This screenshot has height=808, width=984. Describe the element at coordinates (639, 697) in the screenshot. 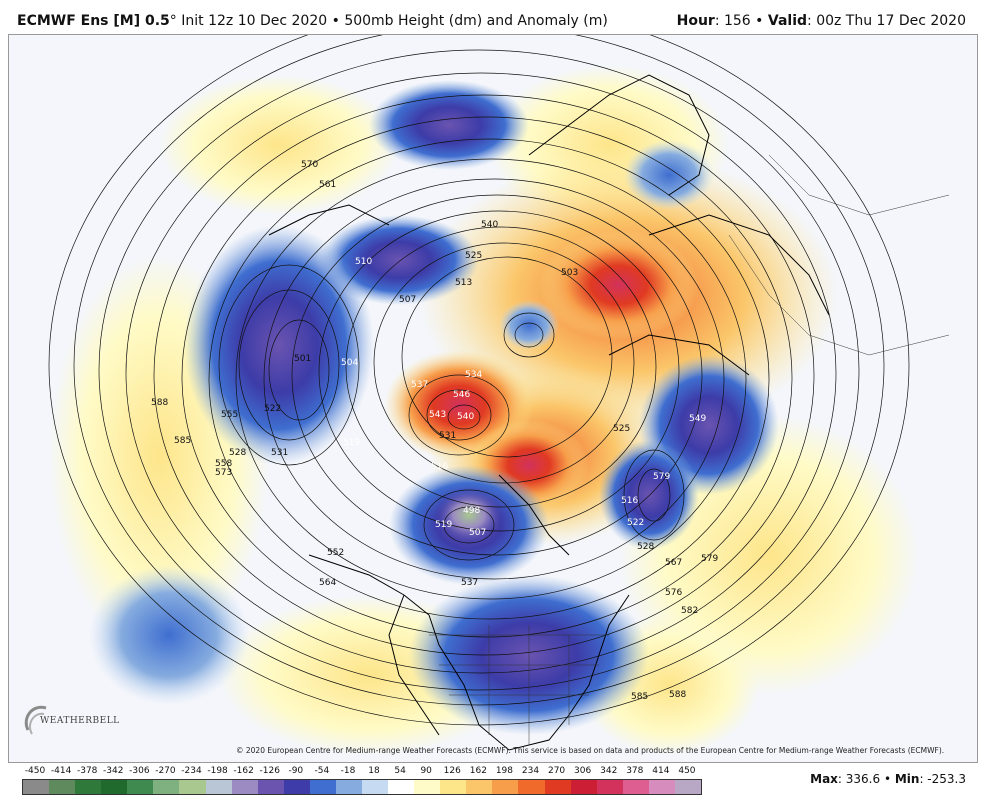

I see `contour-label: 585` at that location.